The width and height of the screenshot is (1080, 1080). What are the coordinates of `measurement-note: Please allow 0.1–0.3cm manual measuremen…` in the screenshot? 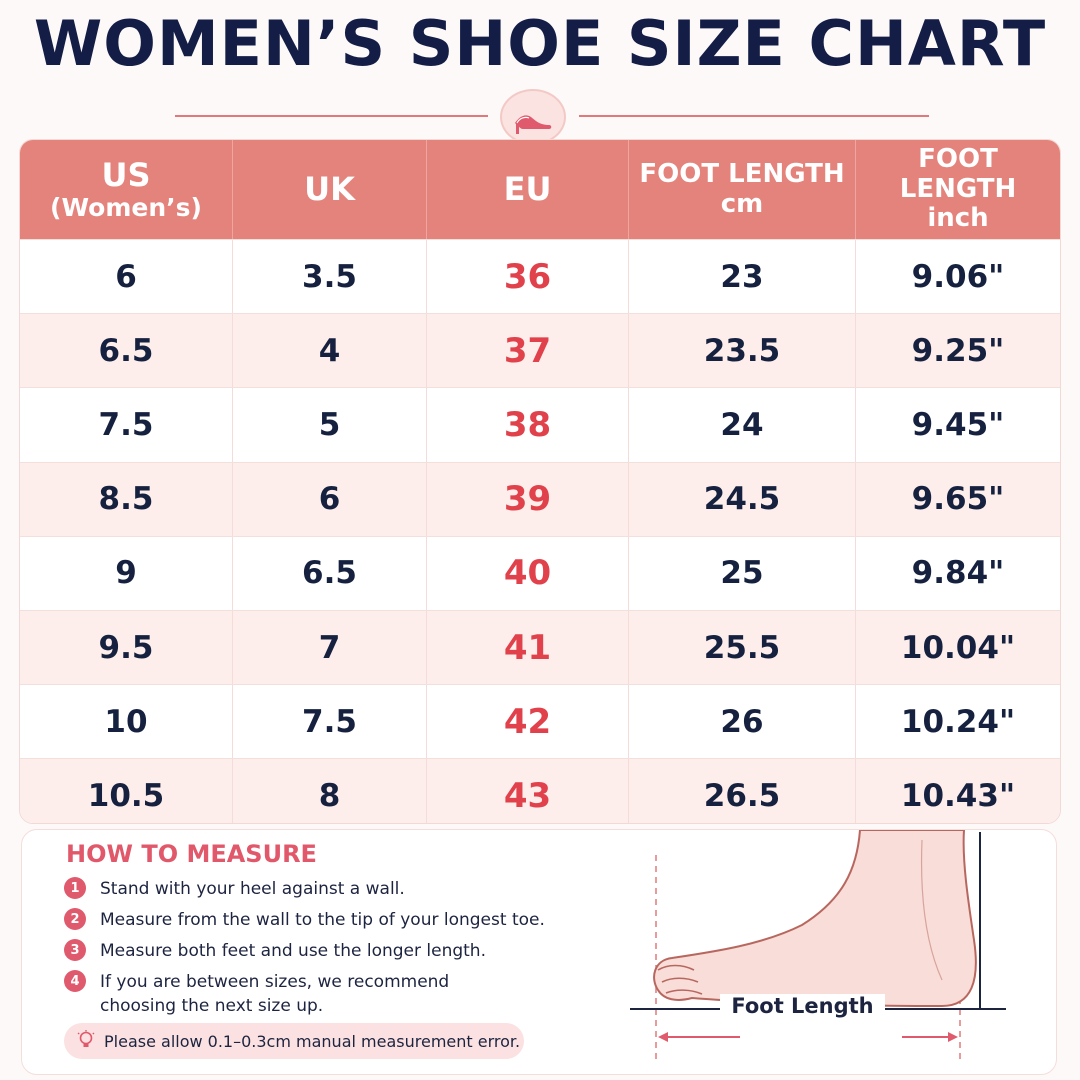 It's located at (294, 1041).